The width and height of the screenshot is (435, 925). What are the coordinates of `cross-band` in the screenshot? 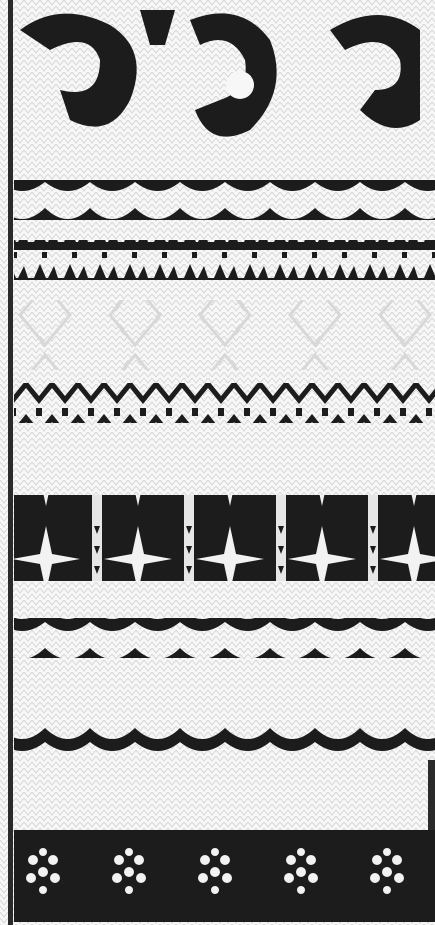 It's located at (224, 538).